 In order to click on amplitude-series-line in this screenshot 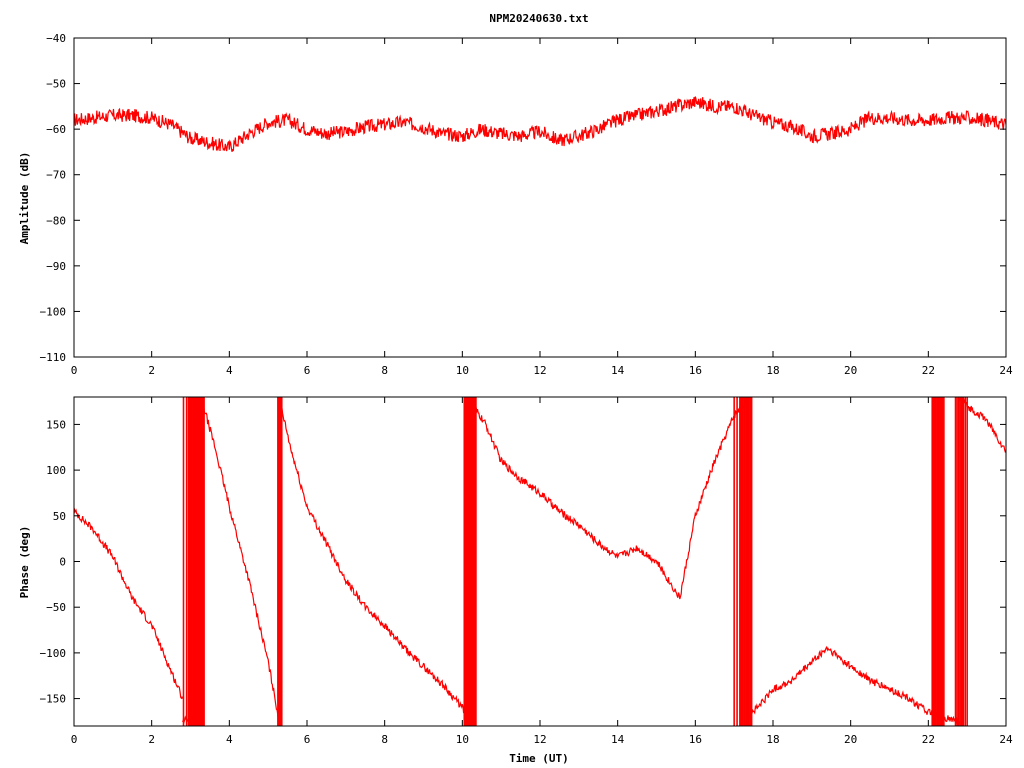, I will do `click(540, 124)`.